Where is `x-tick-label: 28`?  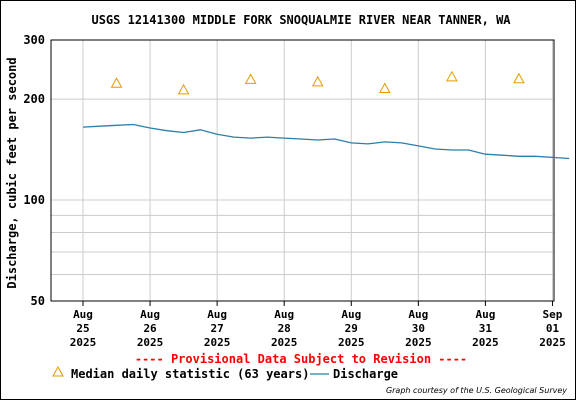
x-tick-label: 28 is located at coordinates (284, 328).